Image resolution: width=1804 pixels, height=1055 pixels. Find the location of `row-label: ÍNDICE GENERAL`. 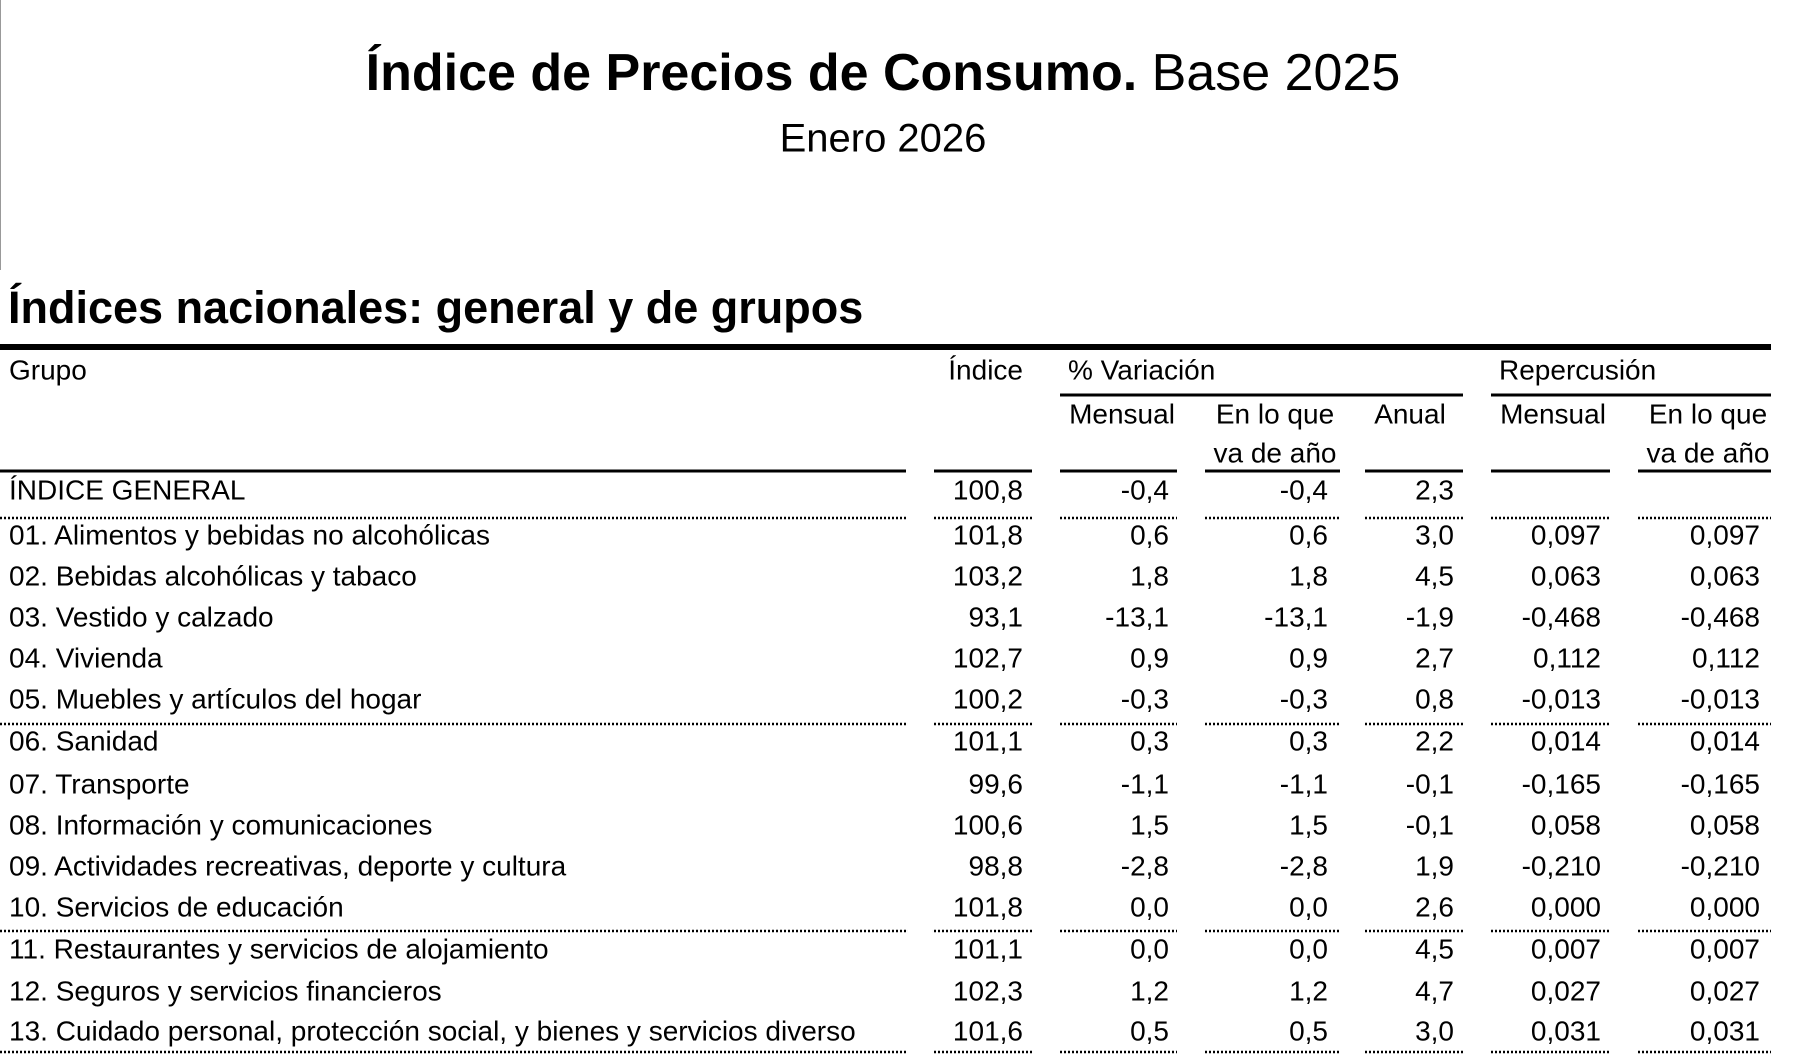

row-label: ÍNDICE GENERAL is located at coordinates (127, 489).